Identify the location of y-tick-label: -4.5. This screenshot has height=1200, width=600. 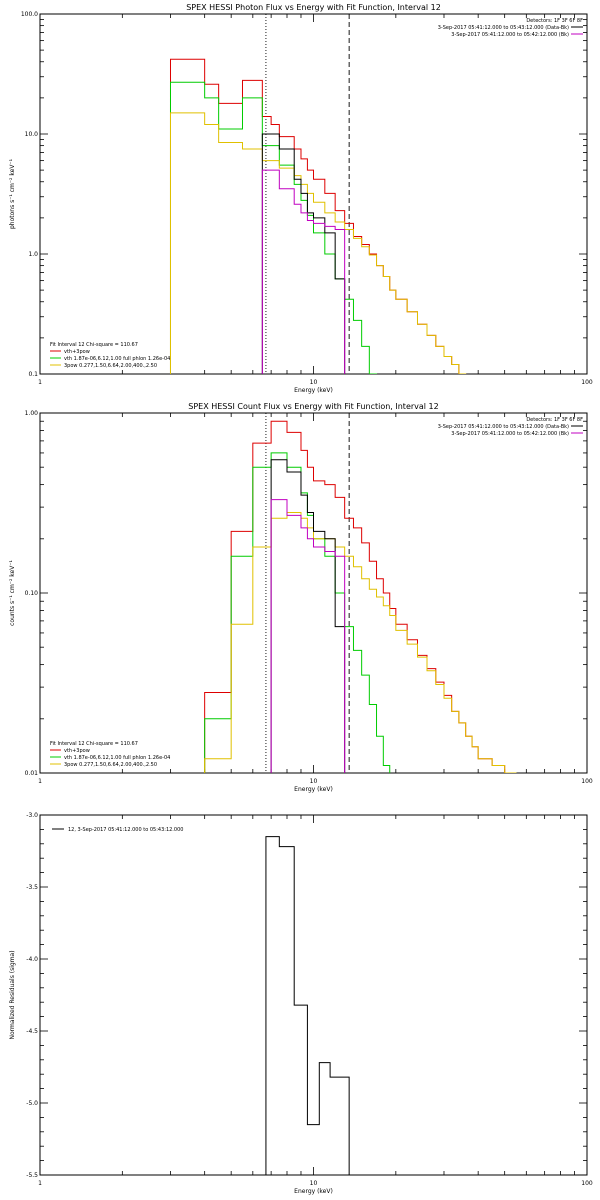
(32, 1031).